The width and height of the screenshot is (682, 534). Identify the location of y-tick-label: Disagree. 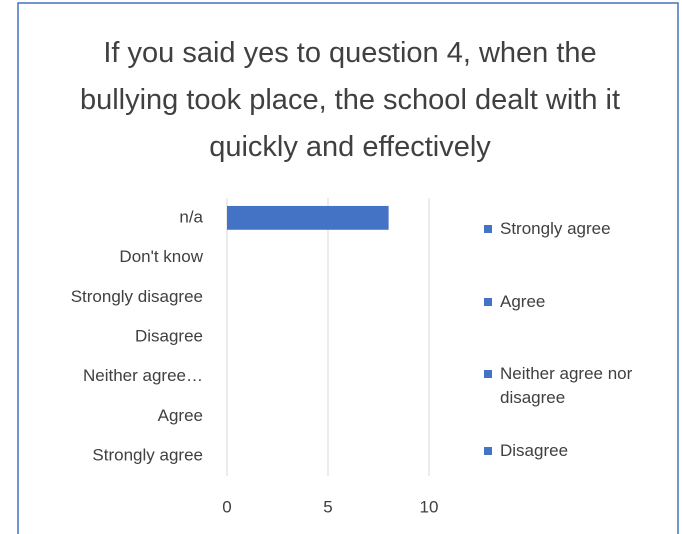
(169, 335).